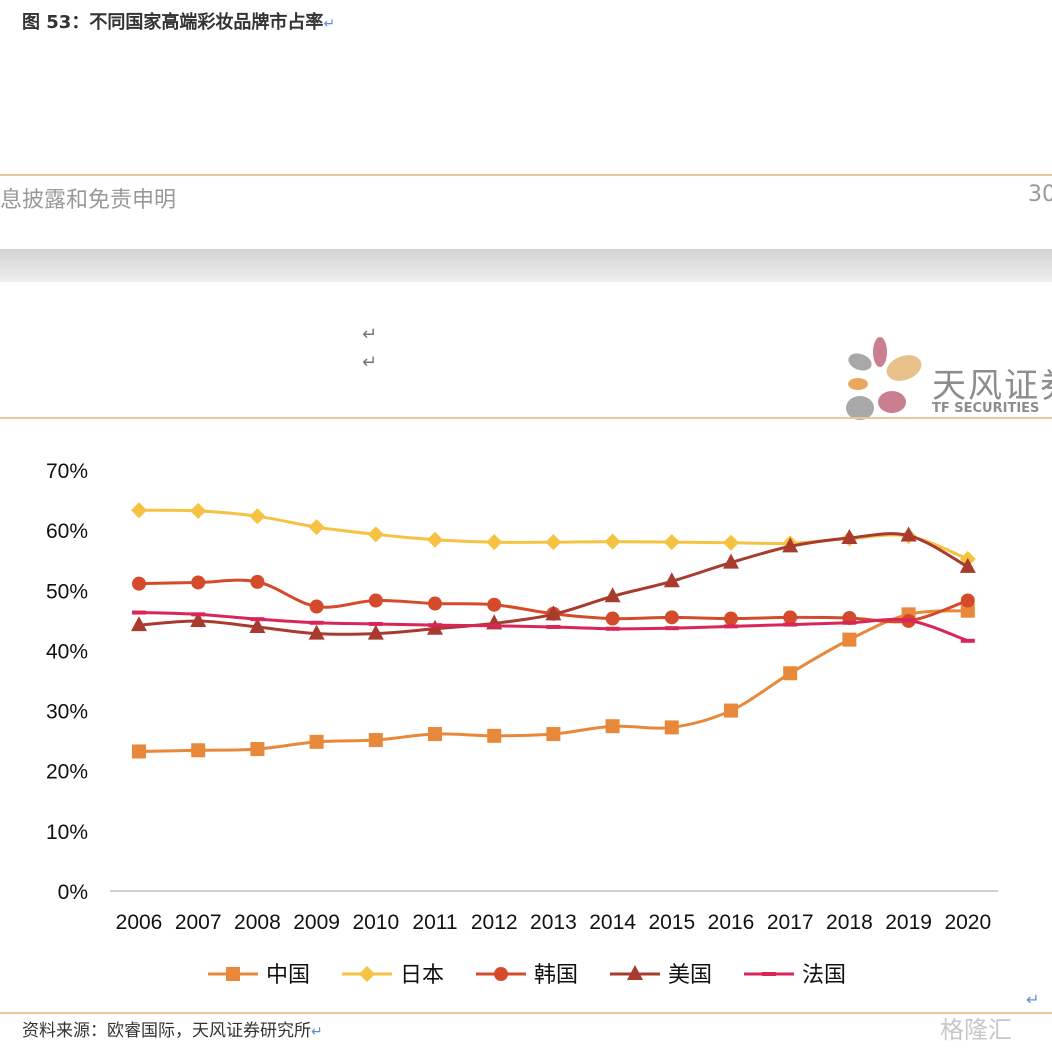 Image resolution: width=1052 pixels, height=1050 pixels. Describe the element at coordinates (67, 682) in the screenshot. I see `y-axis: 0% 10% 20% 30% 40% 50% 60% 70%` at that location.